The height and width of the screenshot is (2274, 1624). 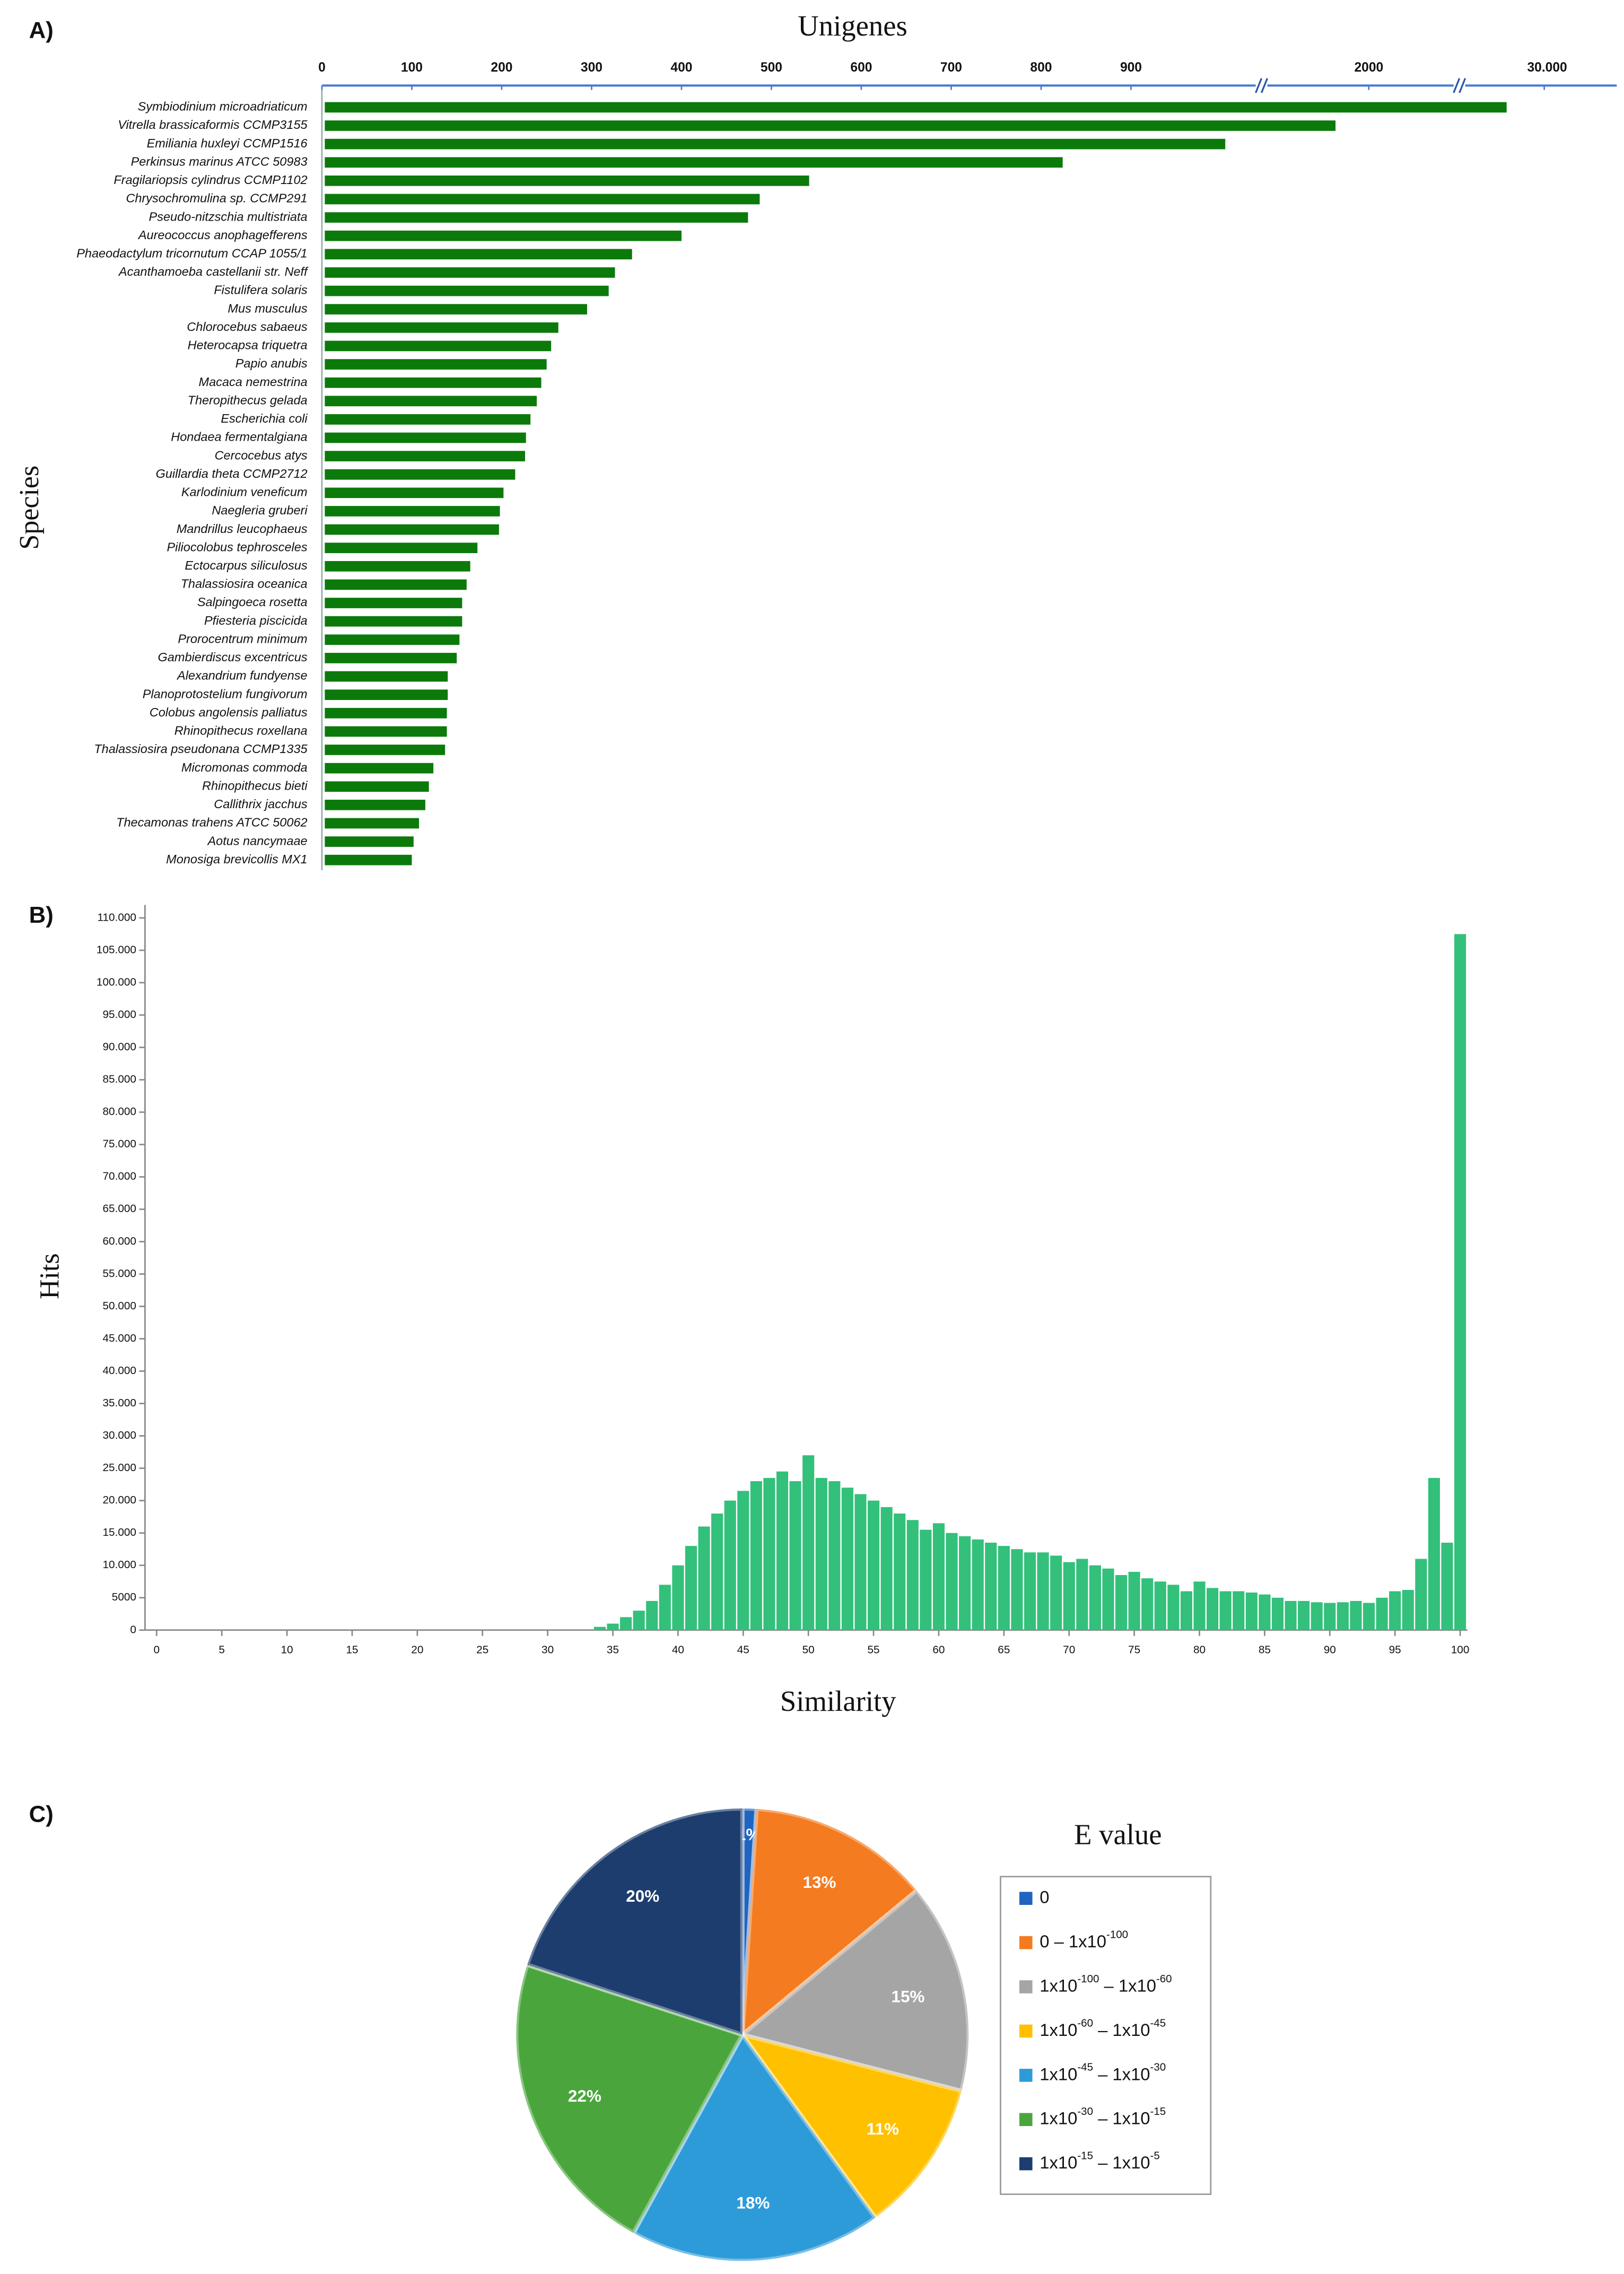 What do you see at coordinates (482, 1650) in the screenshot?
I see `x-tick-label: 25` at bounding box center [482, 1650].